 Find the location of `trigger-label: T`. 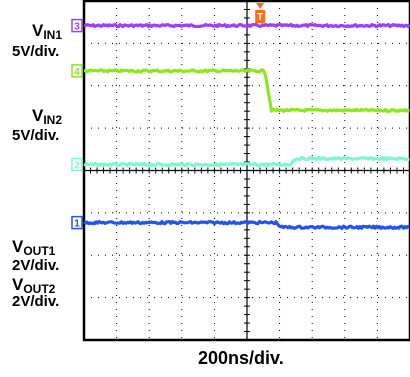

trigger-label: T is located at coordinates (260, 17).